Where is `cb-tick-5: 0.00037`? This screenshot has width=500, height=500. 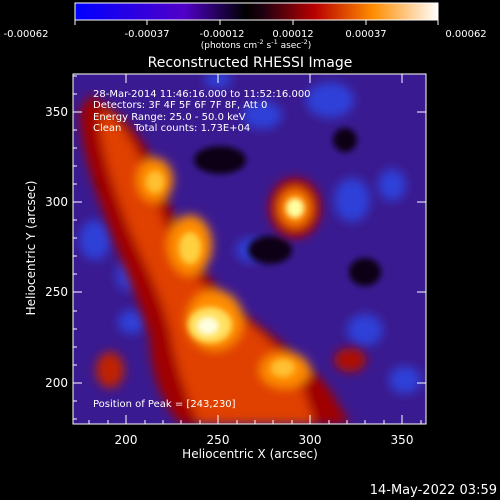 cb-tick-5: 0.00037 is located at coordinates (365, 34).